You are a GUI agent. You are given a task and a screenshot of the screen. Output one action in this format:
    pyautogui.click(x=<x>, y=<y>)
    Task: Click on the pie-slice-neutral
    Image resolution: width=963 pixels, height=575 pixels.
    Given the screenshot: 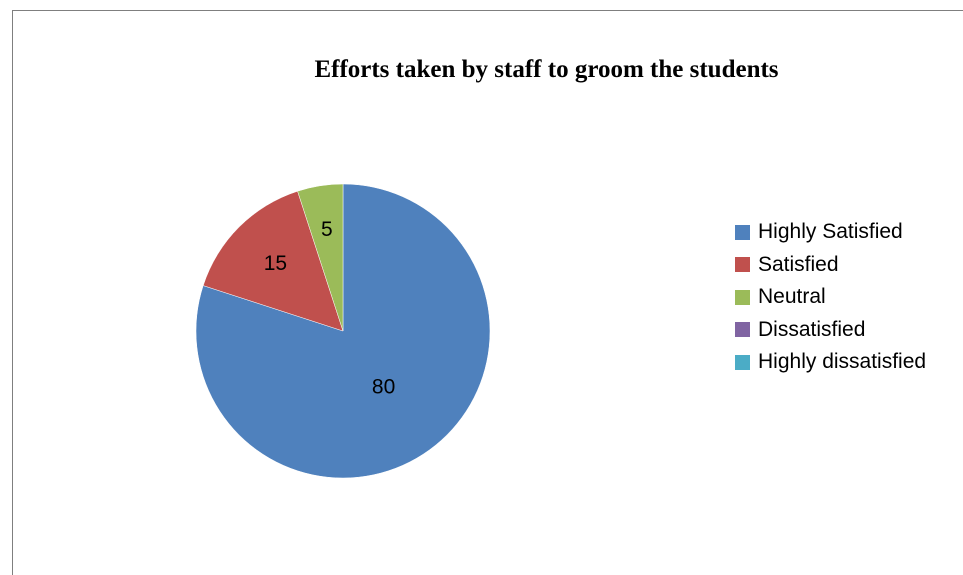 What is the action you would take?
    pyautogui.click(x=320, y=257)
    